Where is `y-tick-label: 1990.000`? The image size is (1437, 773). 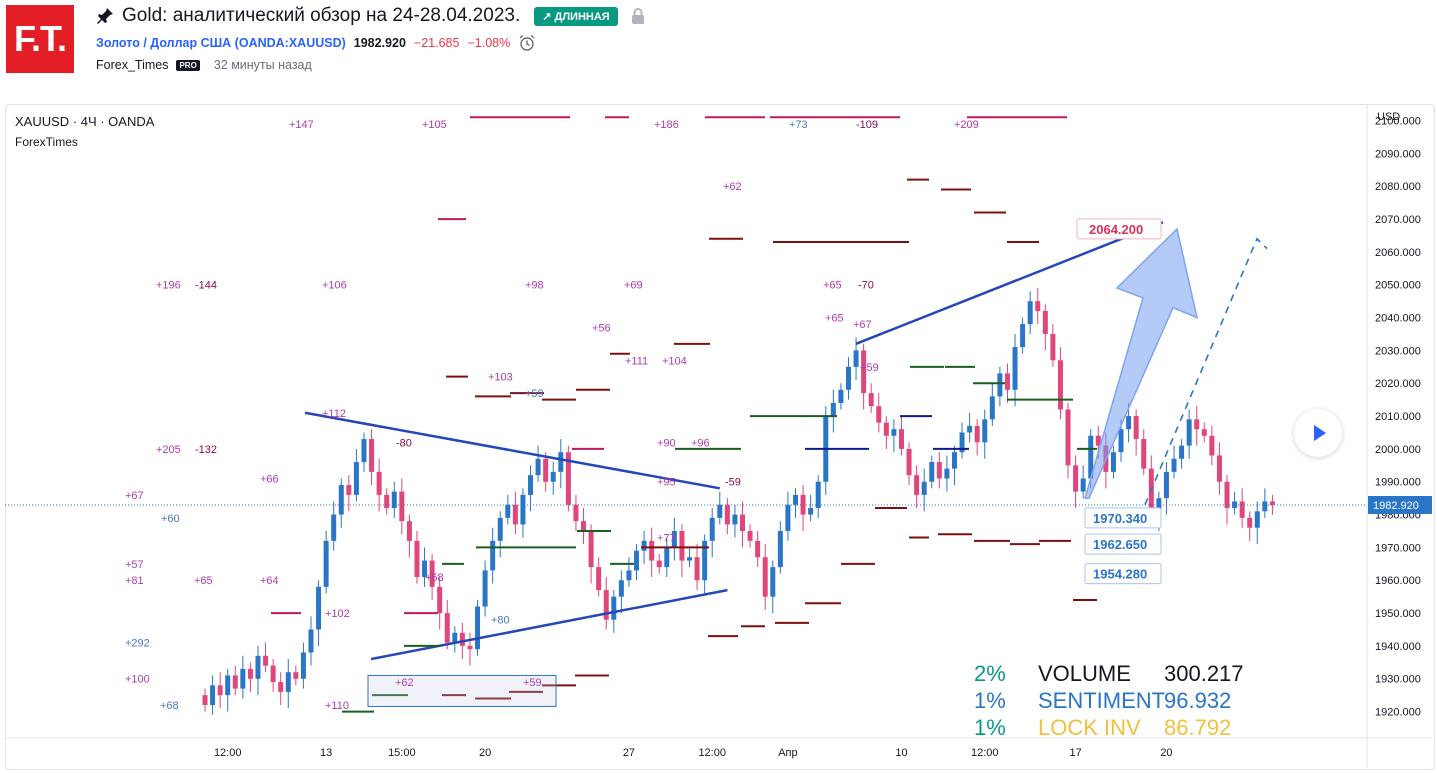 y-tick-label: 1990.000 is located at coordinates (1398, 483).